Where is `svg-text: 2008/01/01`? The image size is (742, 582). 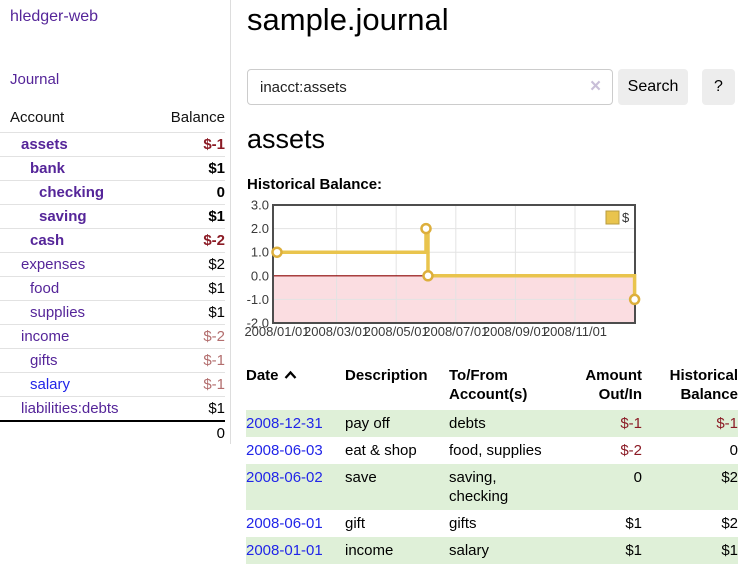
svg-text: 2008/01/01 is located at coordinates (276, 331).